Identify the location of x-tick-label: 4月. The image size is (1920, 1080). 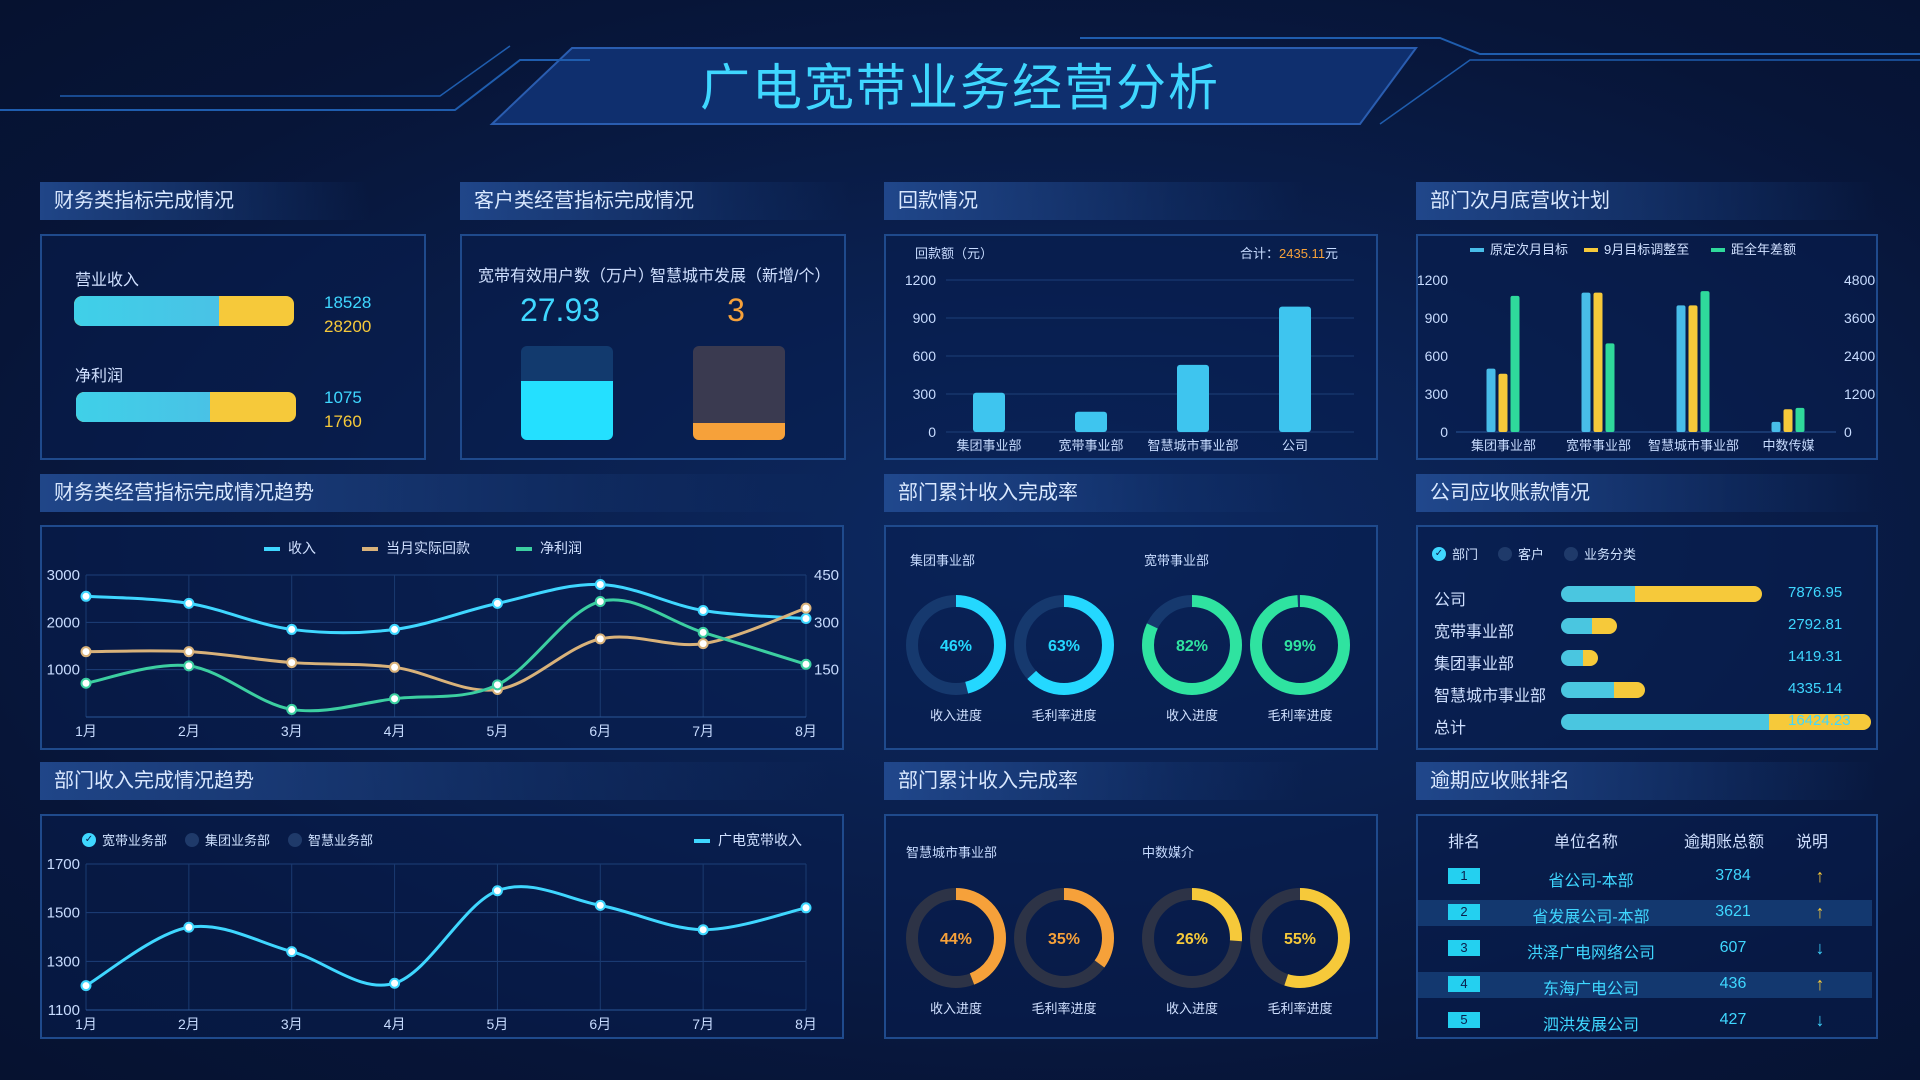
(395, 1024).